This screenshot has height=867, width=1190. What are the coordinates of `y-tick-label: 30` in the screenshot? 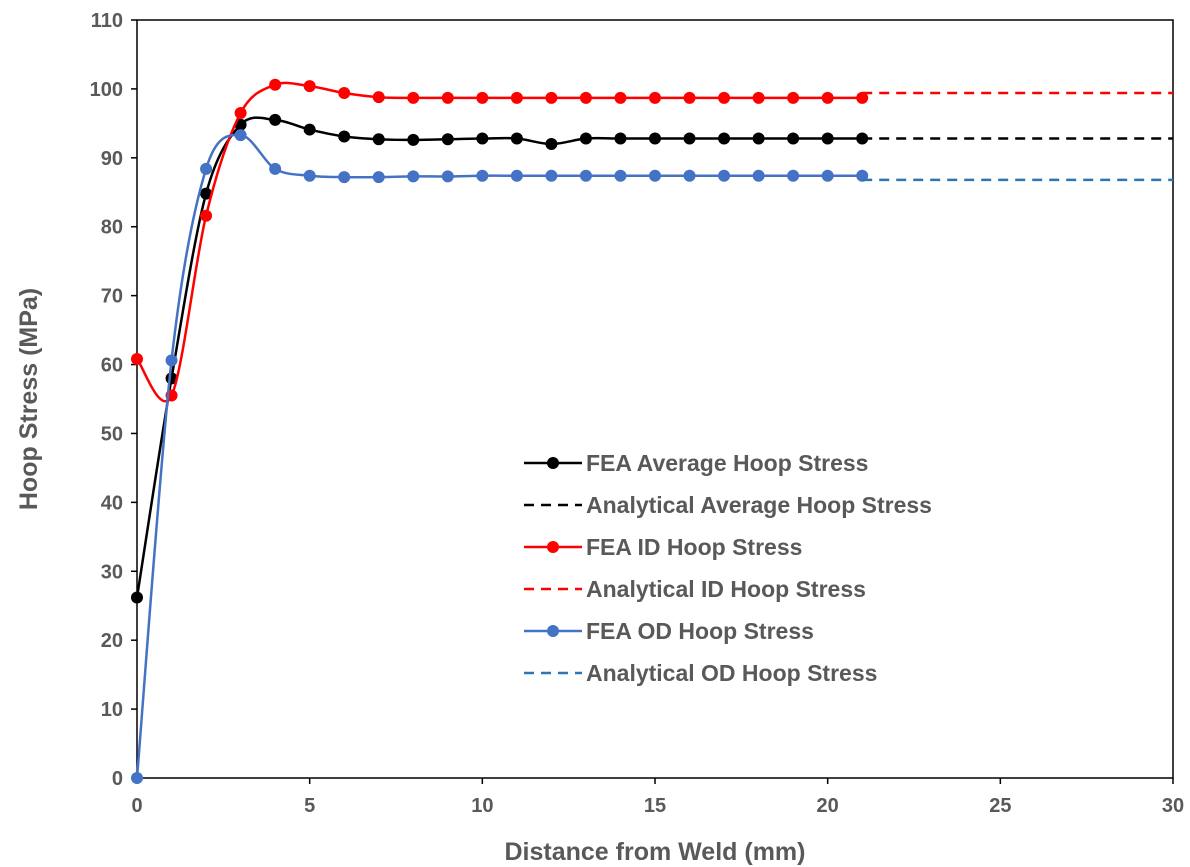 It's located at (112, 572).